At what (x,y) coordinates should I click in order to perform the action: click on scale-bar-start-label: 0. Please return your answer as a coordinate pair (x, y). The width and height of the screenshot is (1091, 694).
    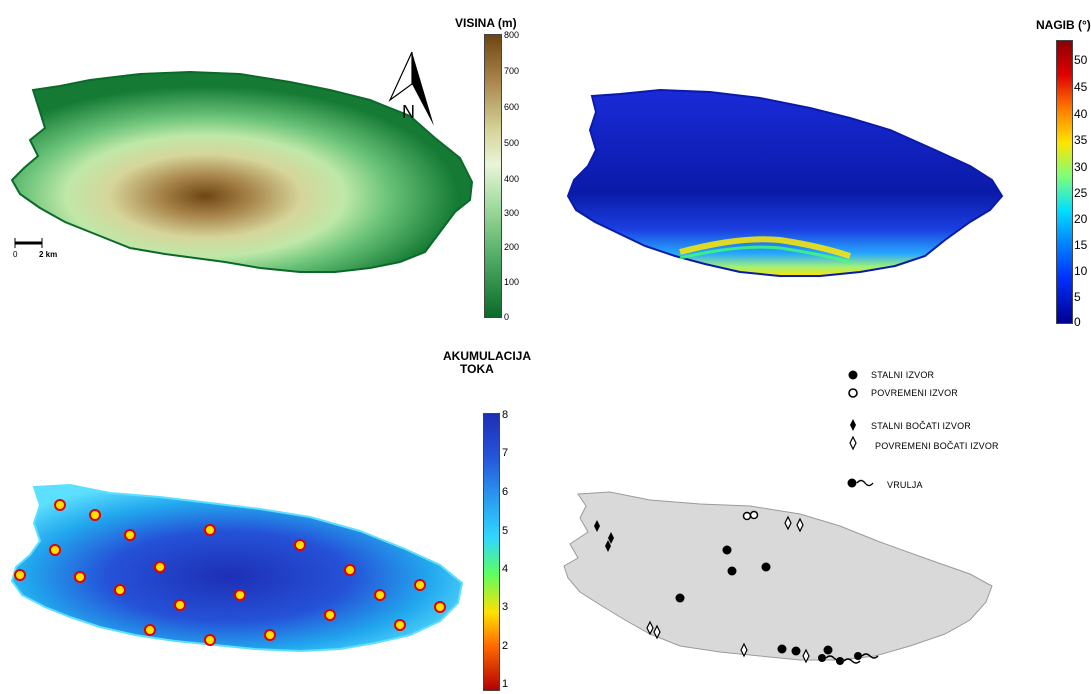
    Looking at the image, I should click on (15, 254).